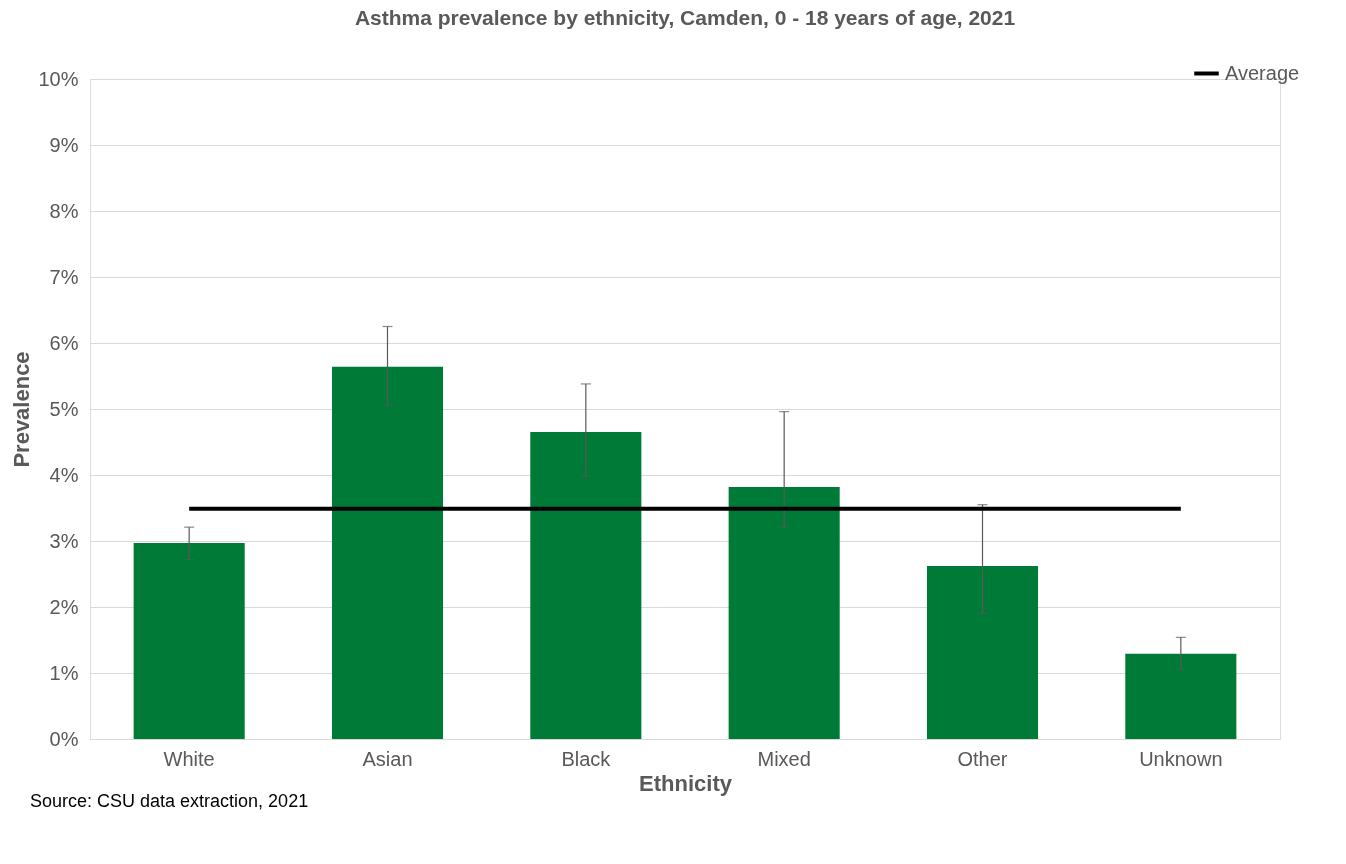  What do you see at coordinates (64, 606) in the screenshot?
I see `y-tick-label: 2%` at bounding box center [64, 606].